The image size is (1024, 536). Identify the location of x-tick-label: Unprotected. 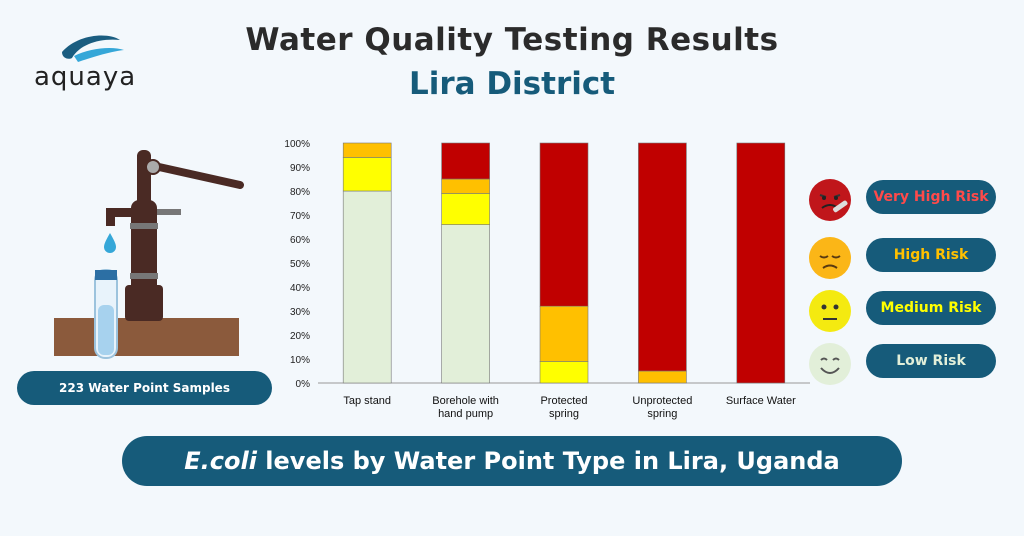
(662, 401).